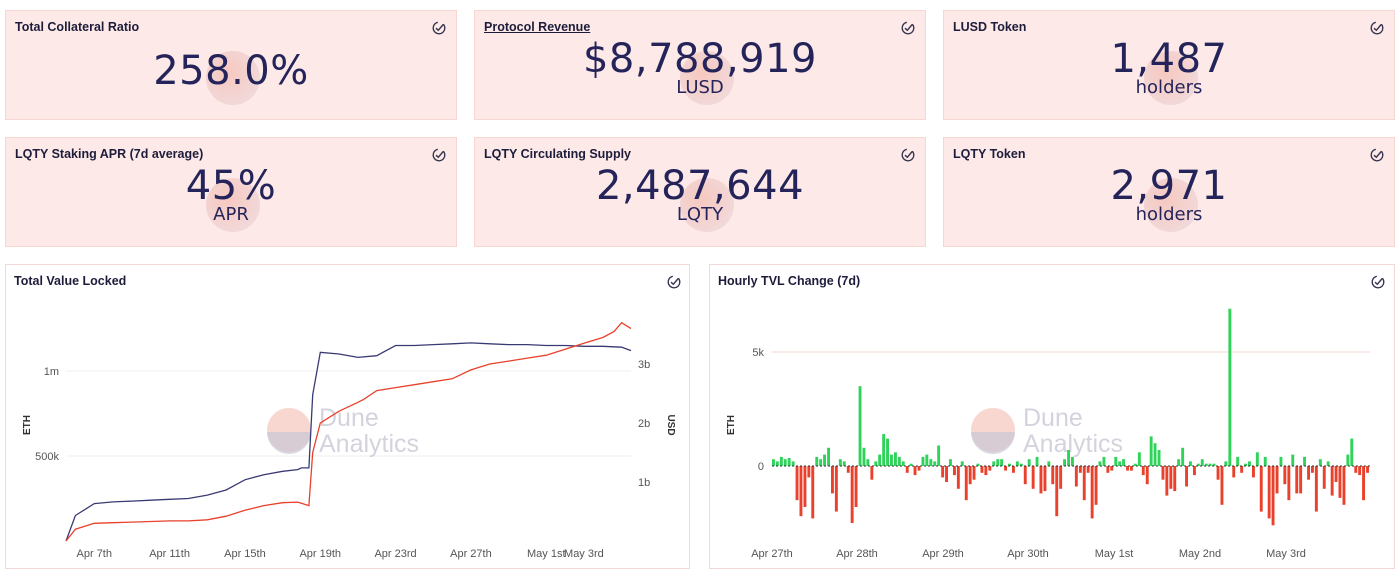 The width and height of the screenshot is (1400, 570). I want to click on kpi-card: LUSD Token 1,487 holders, so click(1169, 65).